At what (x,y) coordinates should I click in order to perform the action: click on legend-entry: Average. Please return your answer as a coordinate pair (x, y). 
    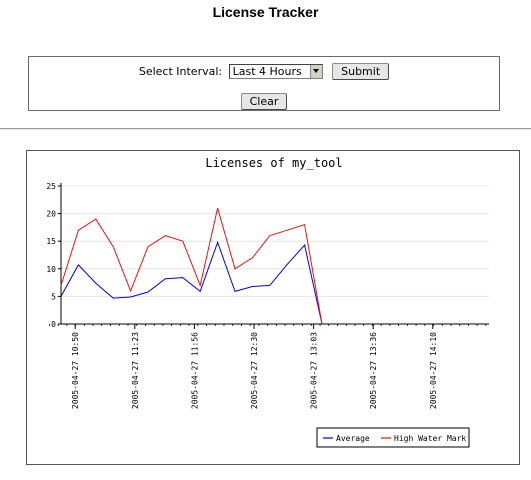
    Looking at the image, I should click on (353, 438).